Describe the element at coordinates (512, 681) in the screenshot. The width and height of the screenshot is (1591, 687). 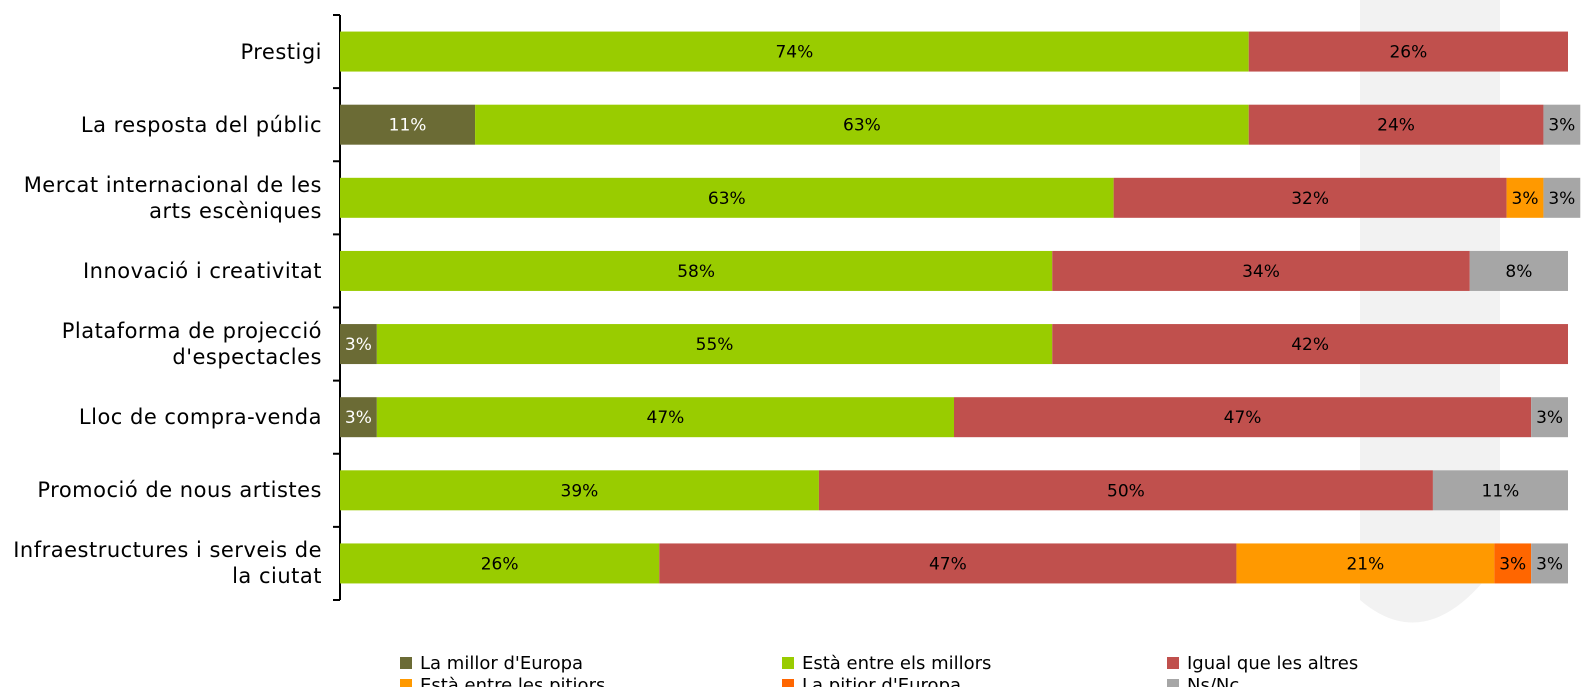
I see `legend-label: Està entre les pitjors` at that location.